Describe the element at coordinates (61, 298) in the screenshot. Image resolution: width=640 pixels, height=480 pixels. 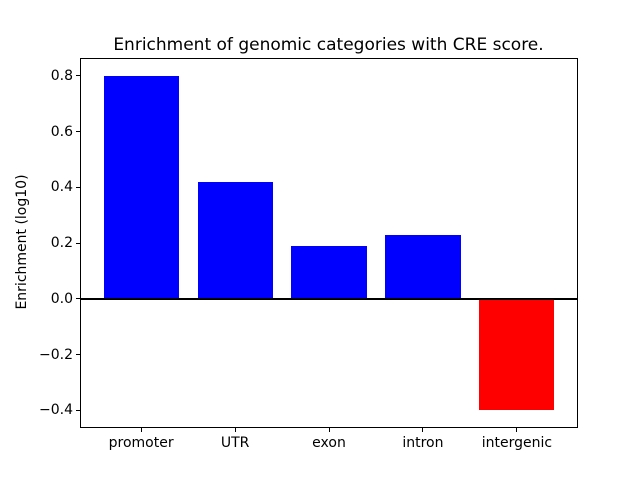
I see `y-tick-label: 0.0` at that location.